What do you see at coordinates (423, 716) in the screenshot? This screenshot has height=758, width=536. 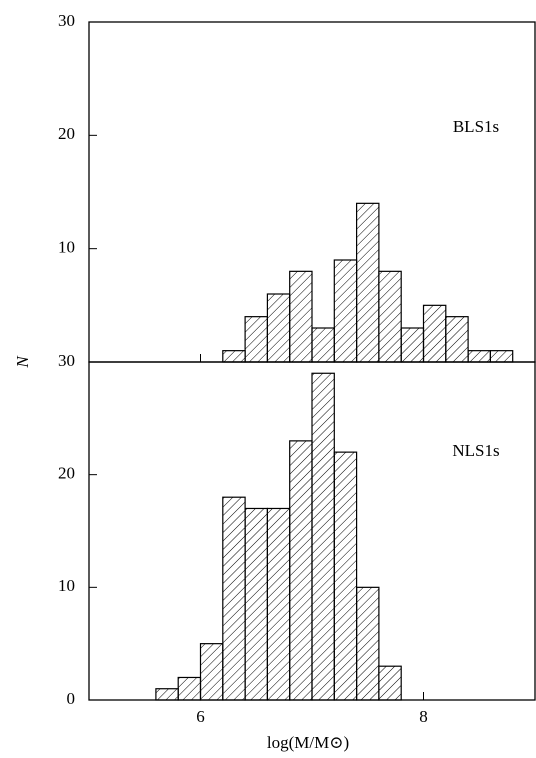 I see `x-tick-label: 8` at bounding box center [423, 716].